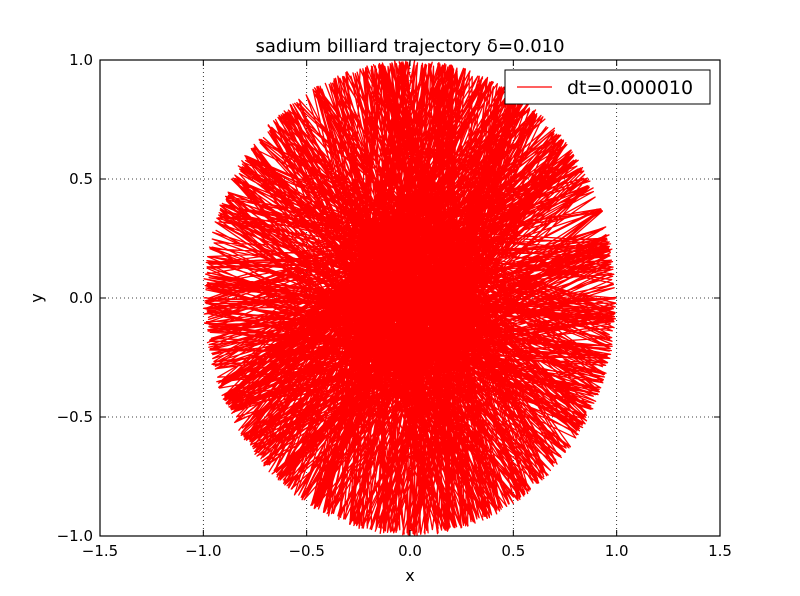 Image resolution: width=800 pixels, height=596 pixels. Describe the element at coordinates (81, 179) in the screenshot. I see `y-tick-label: 0.5` at that location.